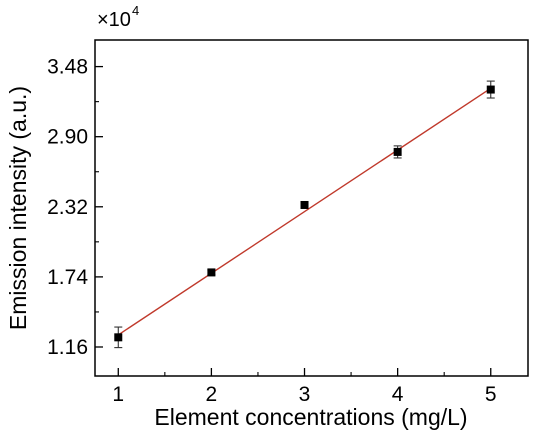 The image size is (550, 440). What do you see at coordinates (18, 208) in the screenshot?
I see `y-axis-title: Emission intensity (a.u.)` at bounding box center [18, 208].